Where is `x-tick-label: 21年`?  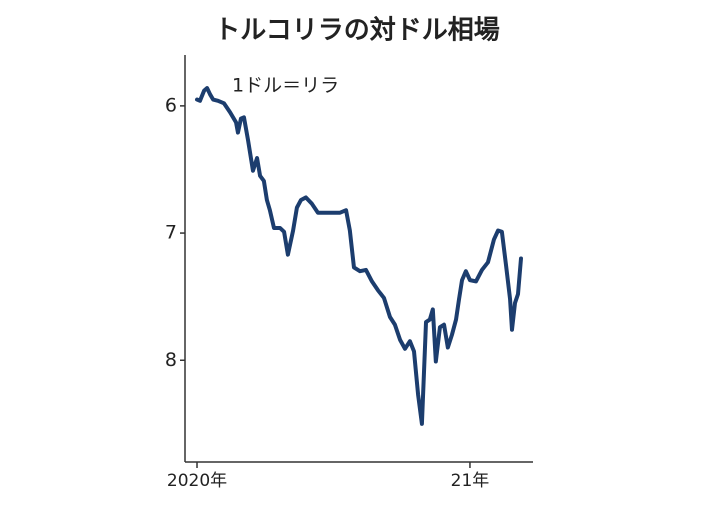 x-tick-label: 21年 is located at coordinates (470, 481).